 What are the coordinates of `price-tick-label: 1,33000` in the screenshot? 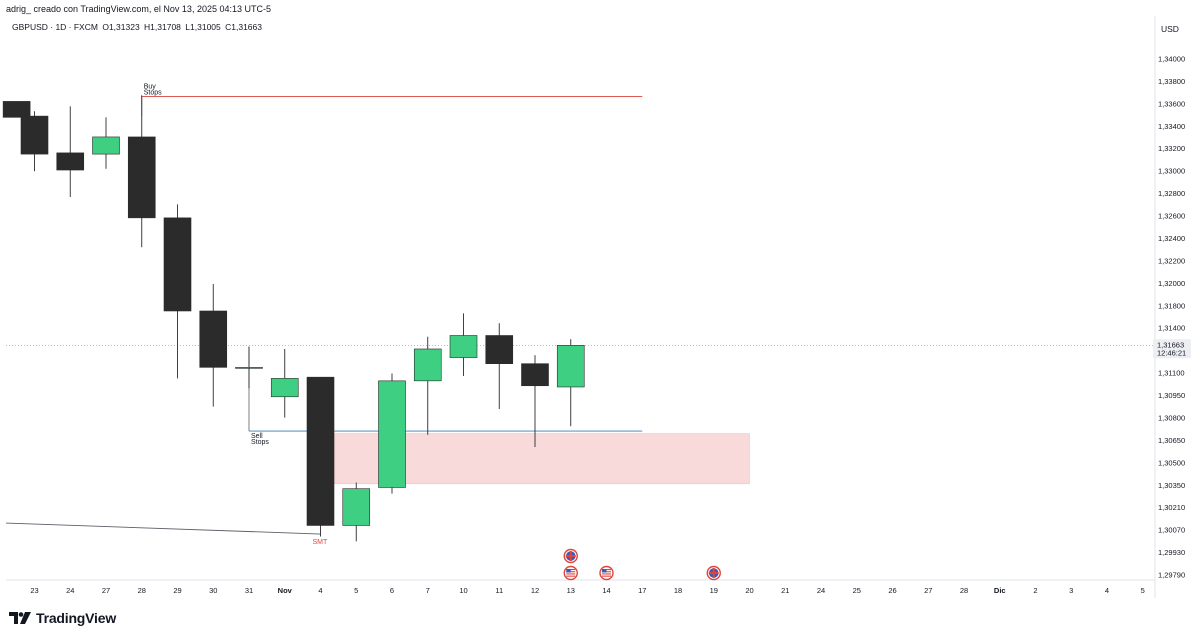 It's located at (1171, 171).